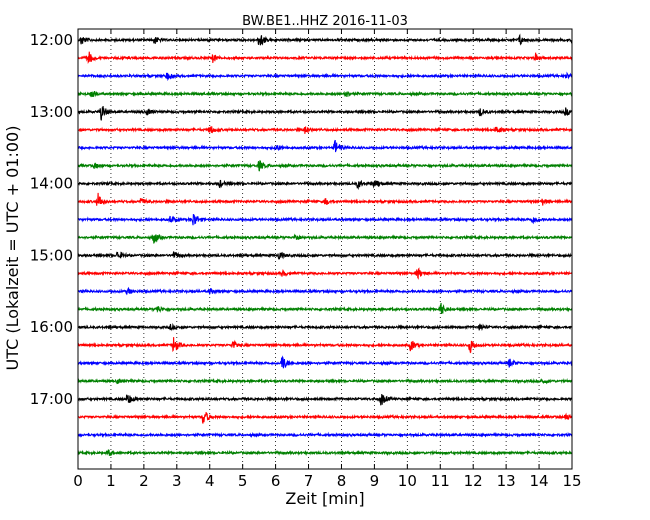  Describe the element at coordinates (324, 498) in the screenshot. I see `x-axis-label: Zeit [min]` at that location.